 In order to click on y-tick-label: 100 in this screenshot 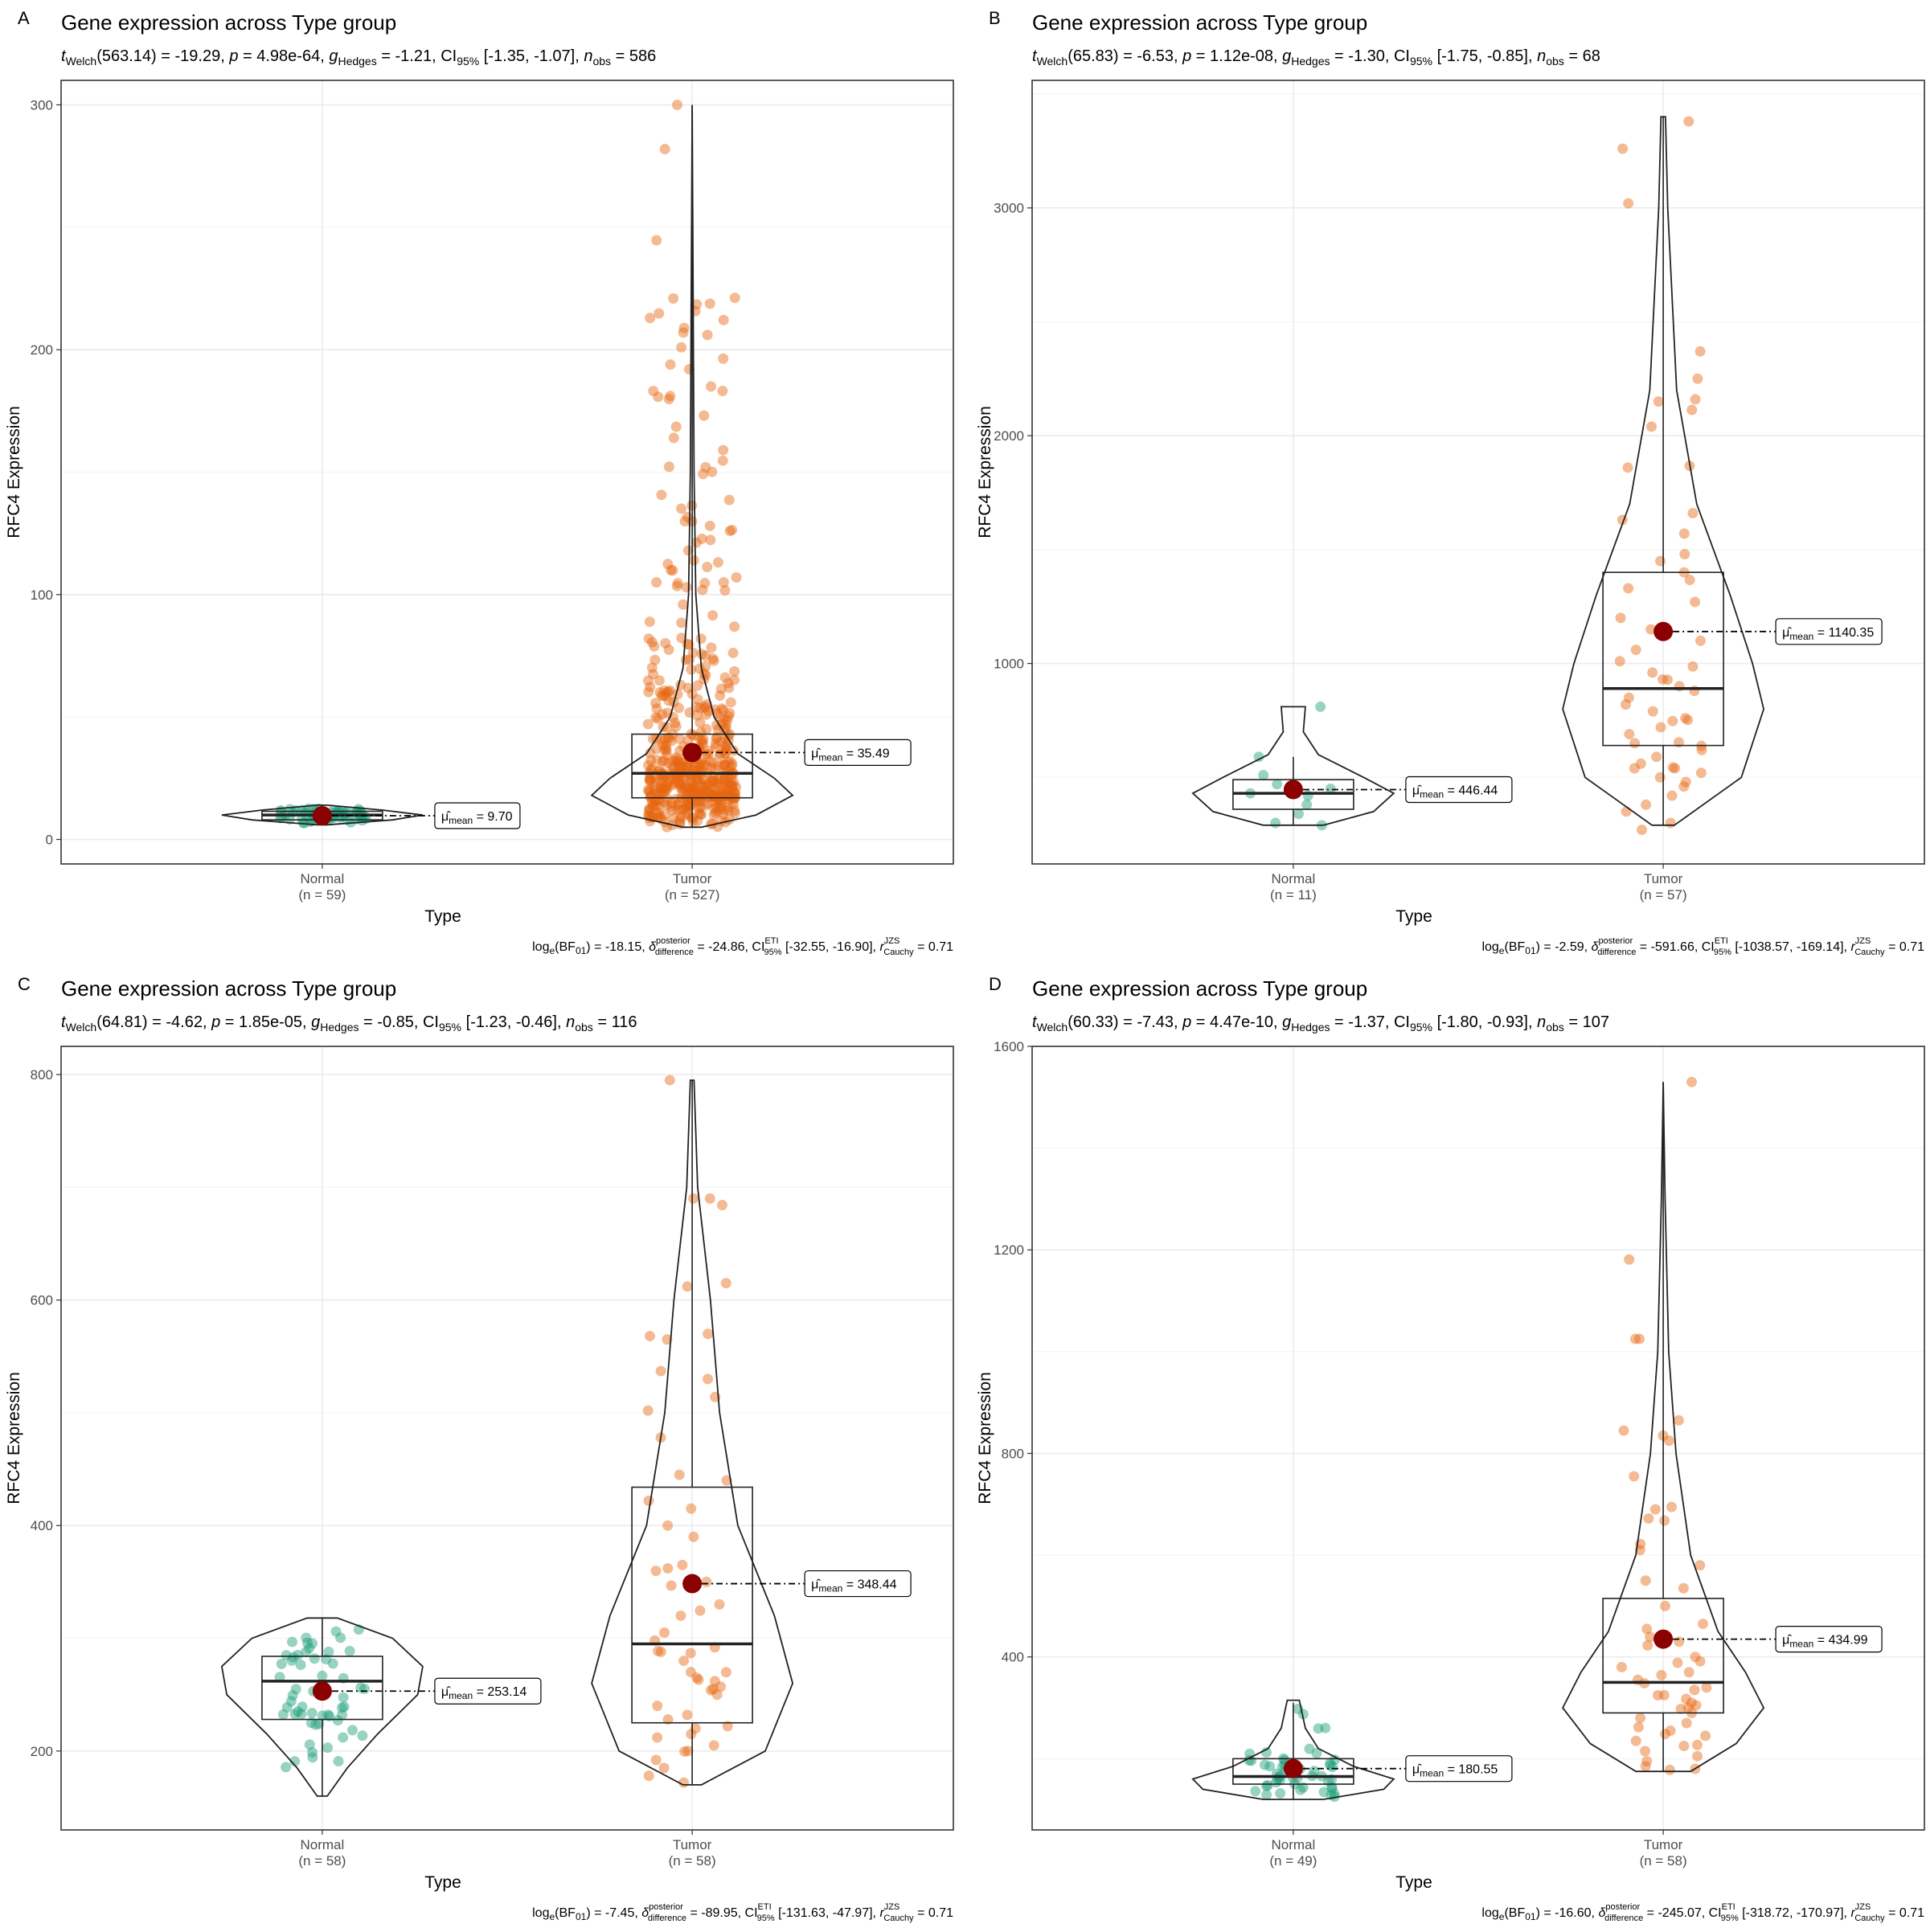, I will do `click(42, 595)`.